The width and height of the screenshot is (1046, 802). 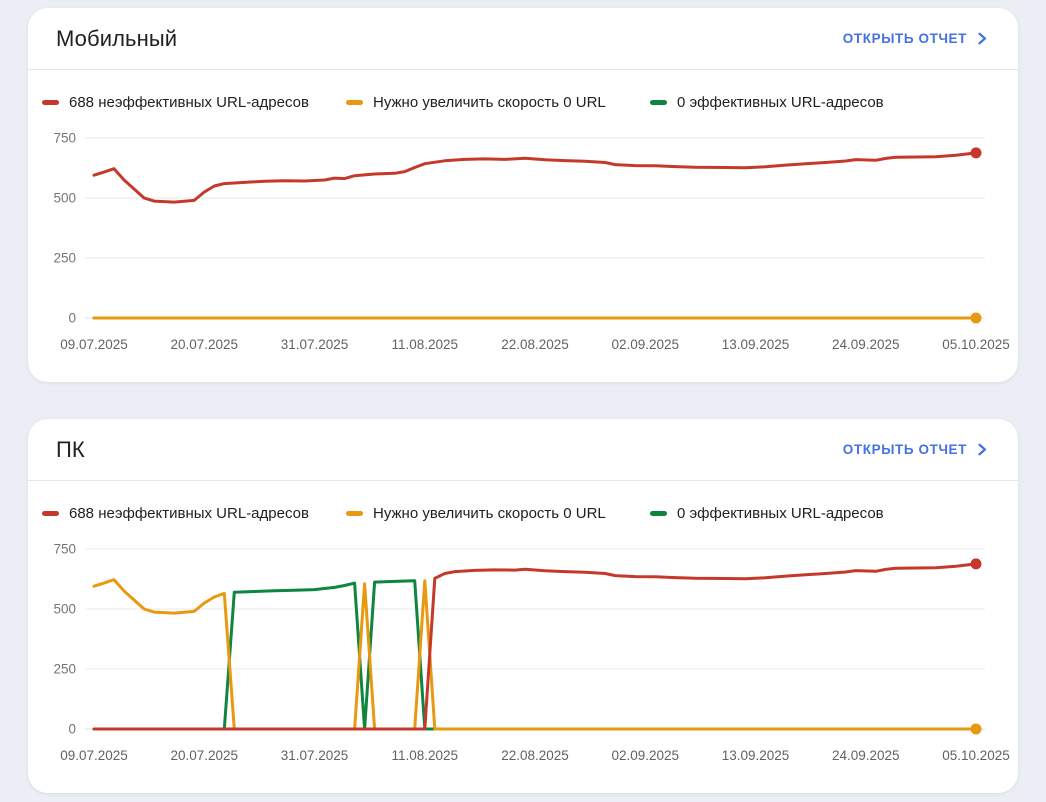 I want to click on page-title: Мобильный, so click(x=117, y=38).